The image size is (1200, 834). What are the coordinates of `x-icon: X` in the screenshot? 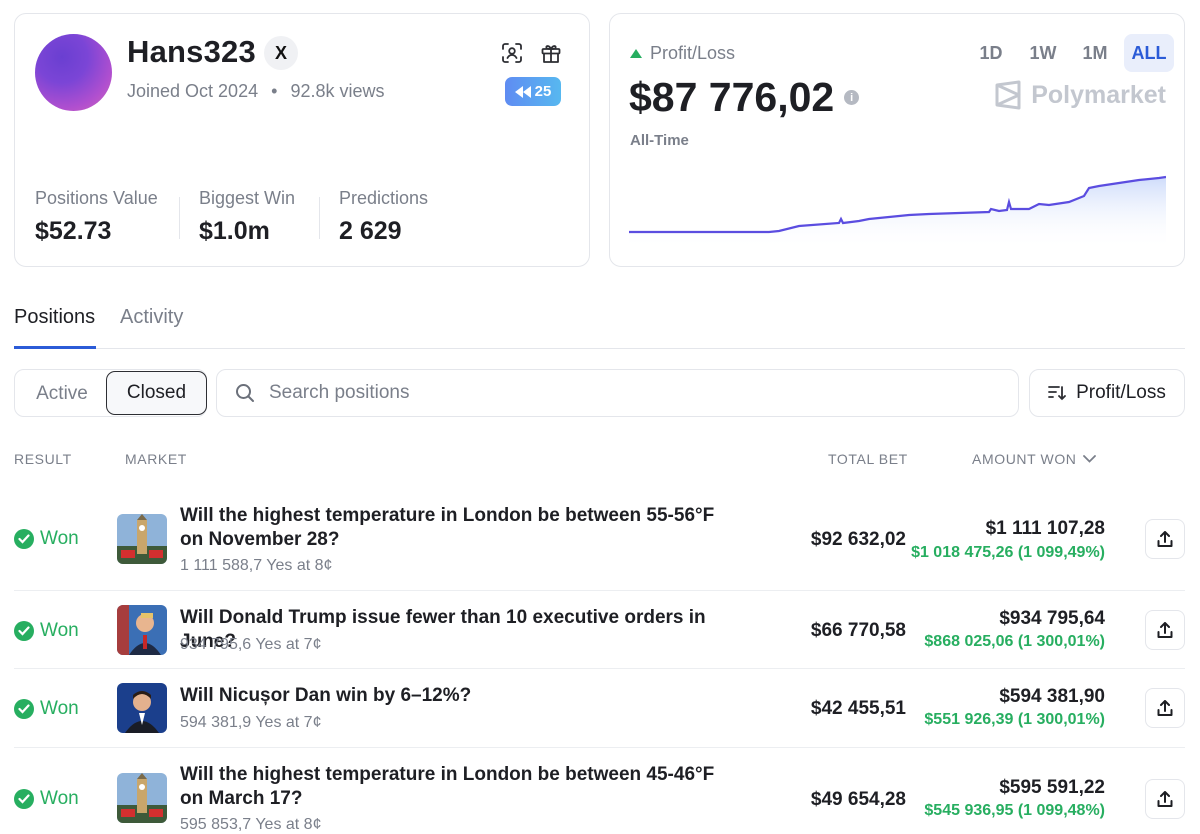 It's located at (281, 53).